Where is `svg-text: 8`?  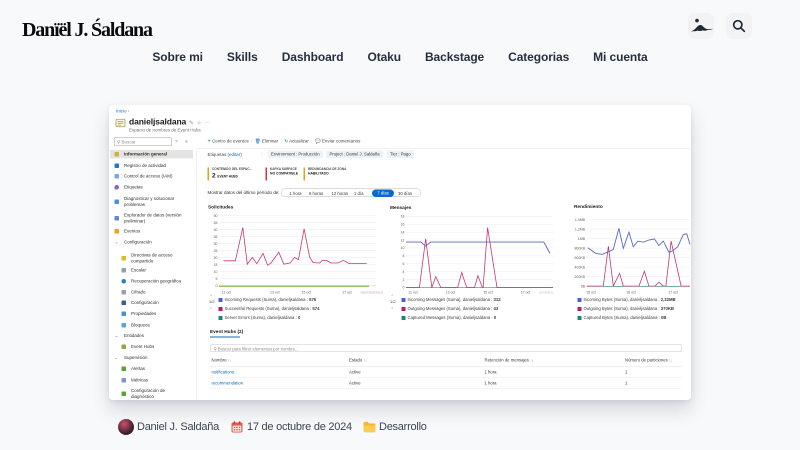
svg-text: 8 is located at coordinates (404, 256).